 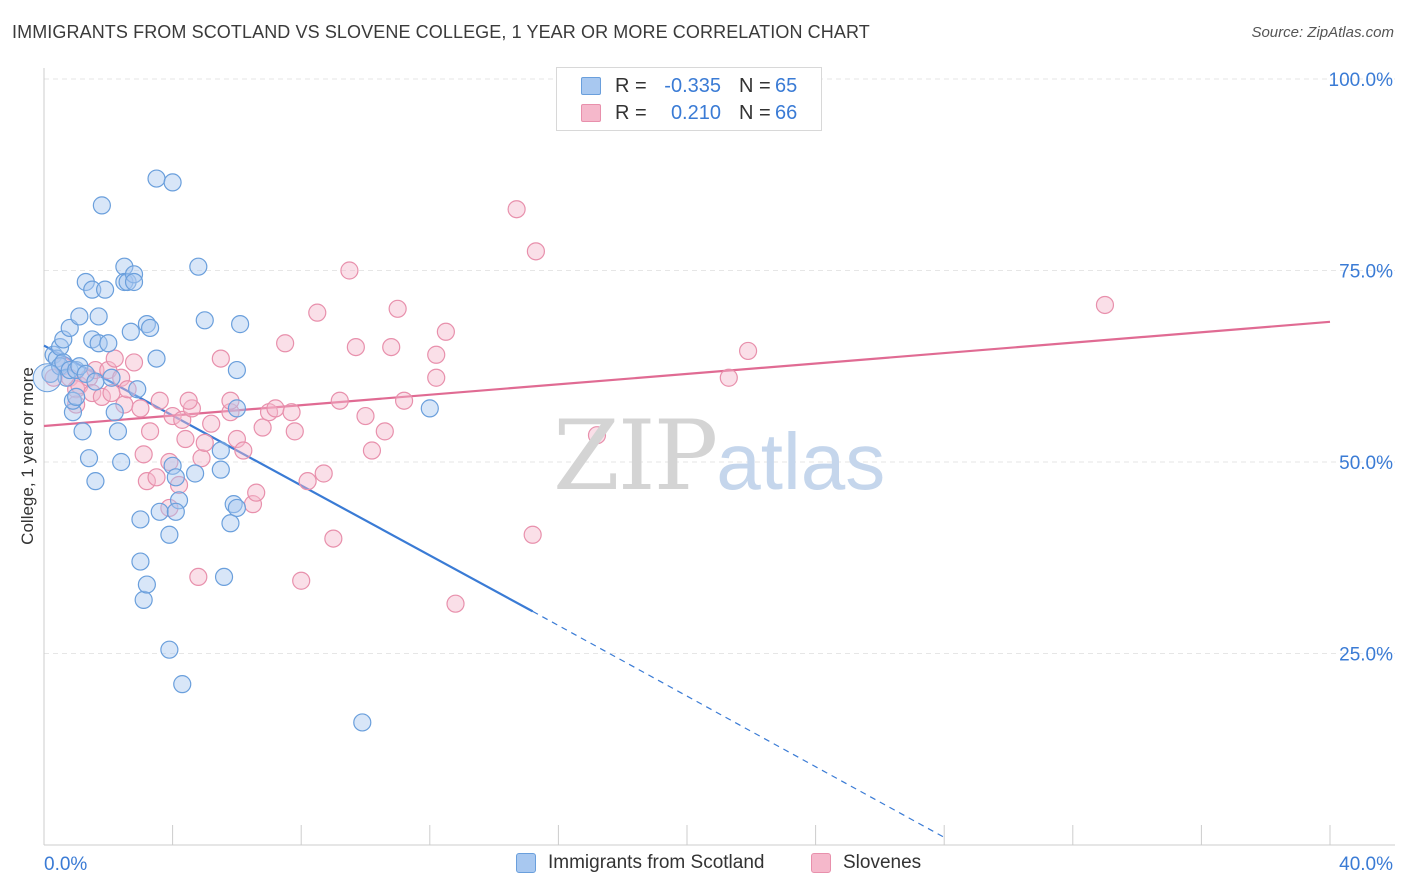 What do you see at coordinates (866, 863) in the screenshot?
I see `legend-item-slovenes: Slovenes` at bounding box center [866, 863].